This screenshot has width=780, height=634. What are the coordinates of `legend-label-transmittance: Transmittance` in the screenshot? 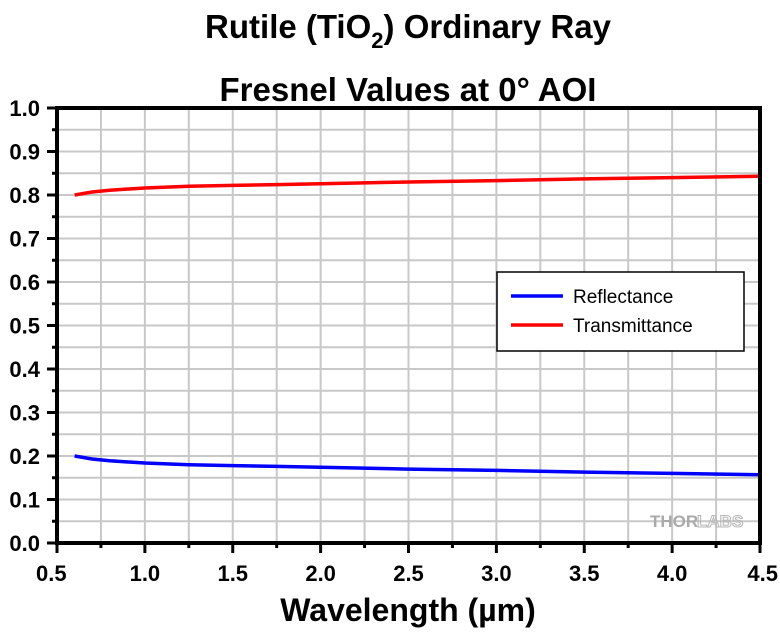 It's located at (633, 326).